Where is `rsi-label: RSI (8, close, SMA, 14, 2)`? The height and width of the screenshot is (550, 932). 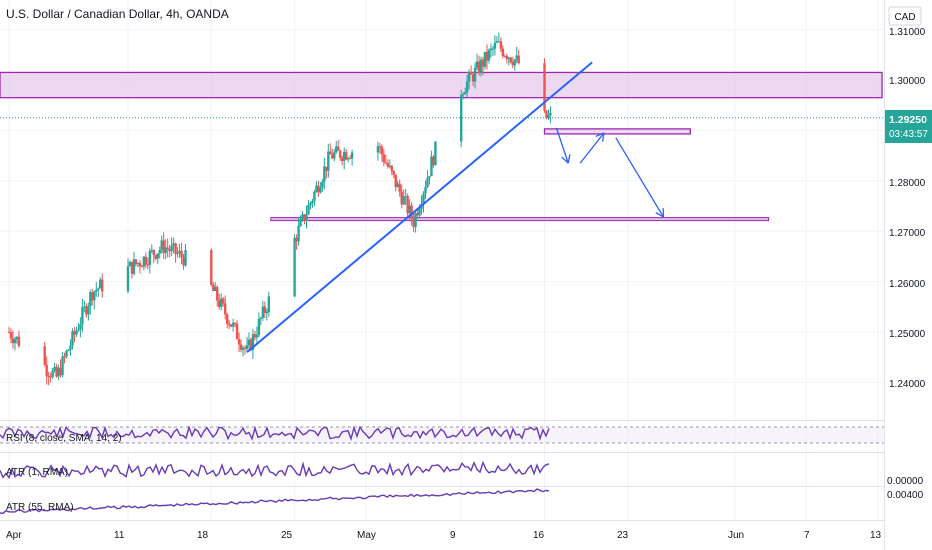
rsi-label: RSI (8, close, SMA, 14, 2) is located at coordinates (64, 438).